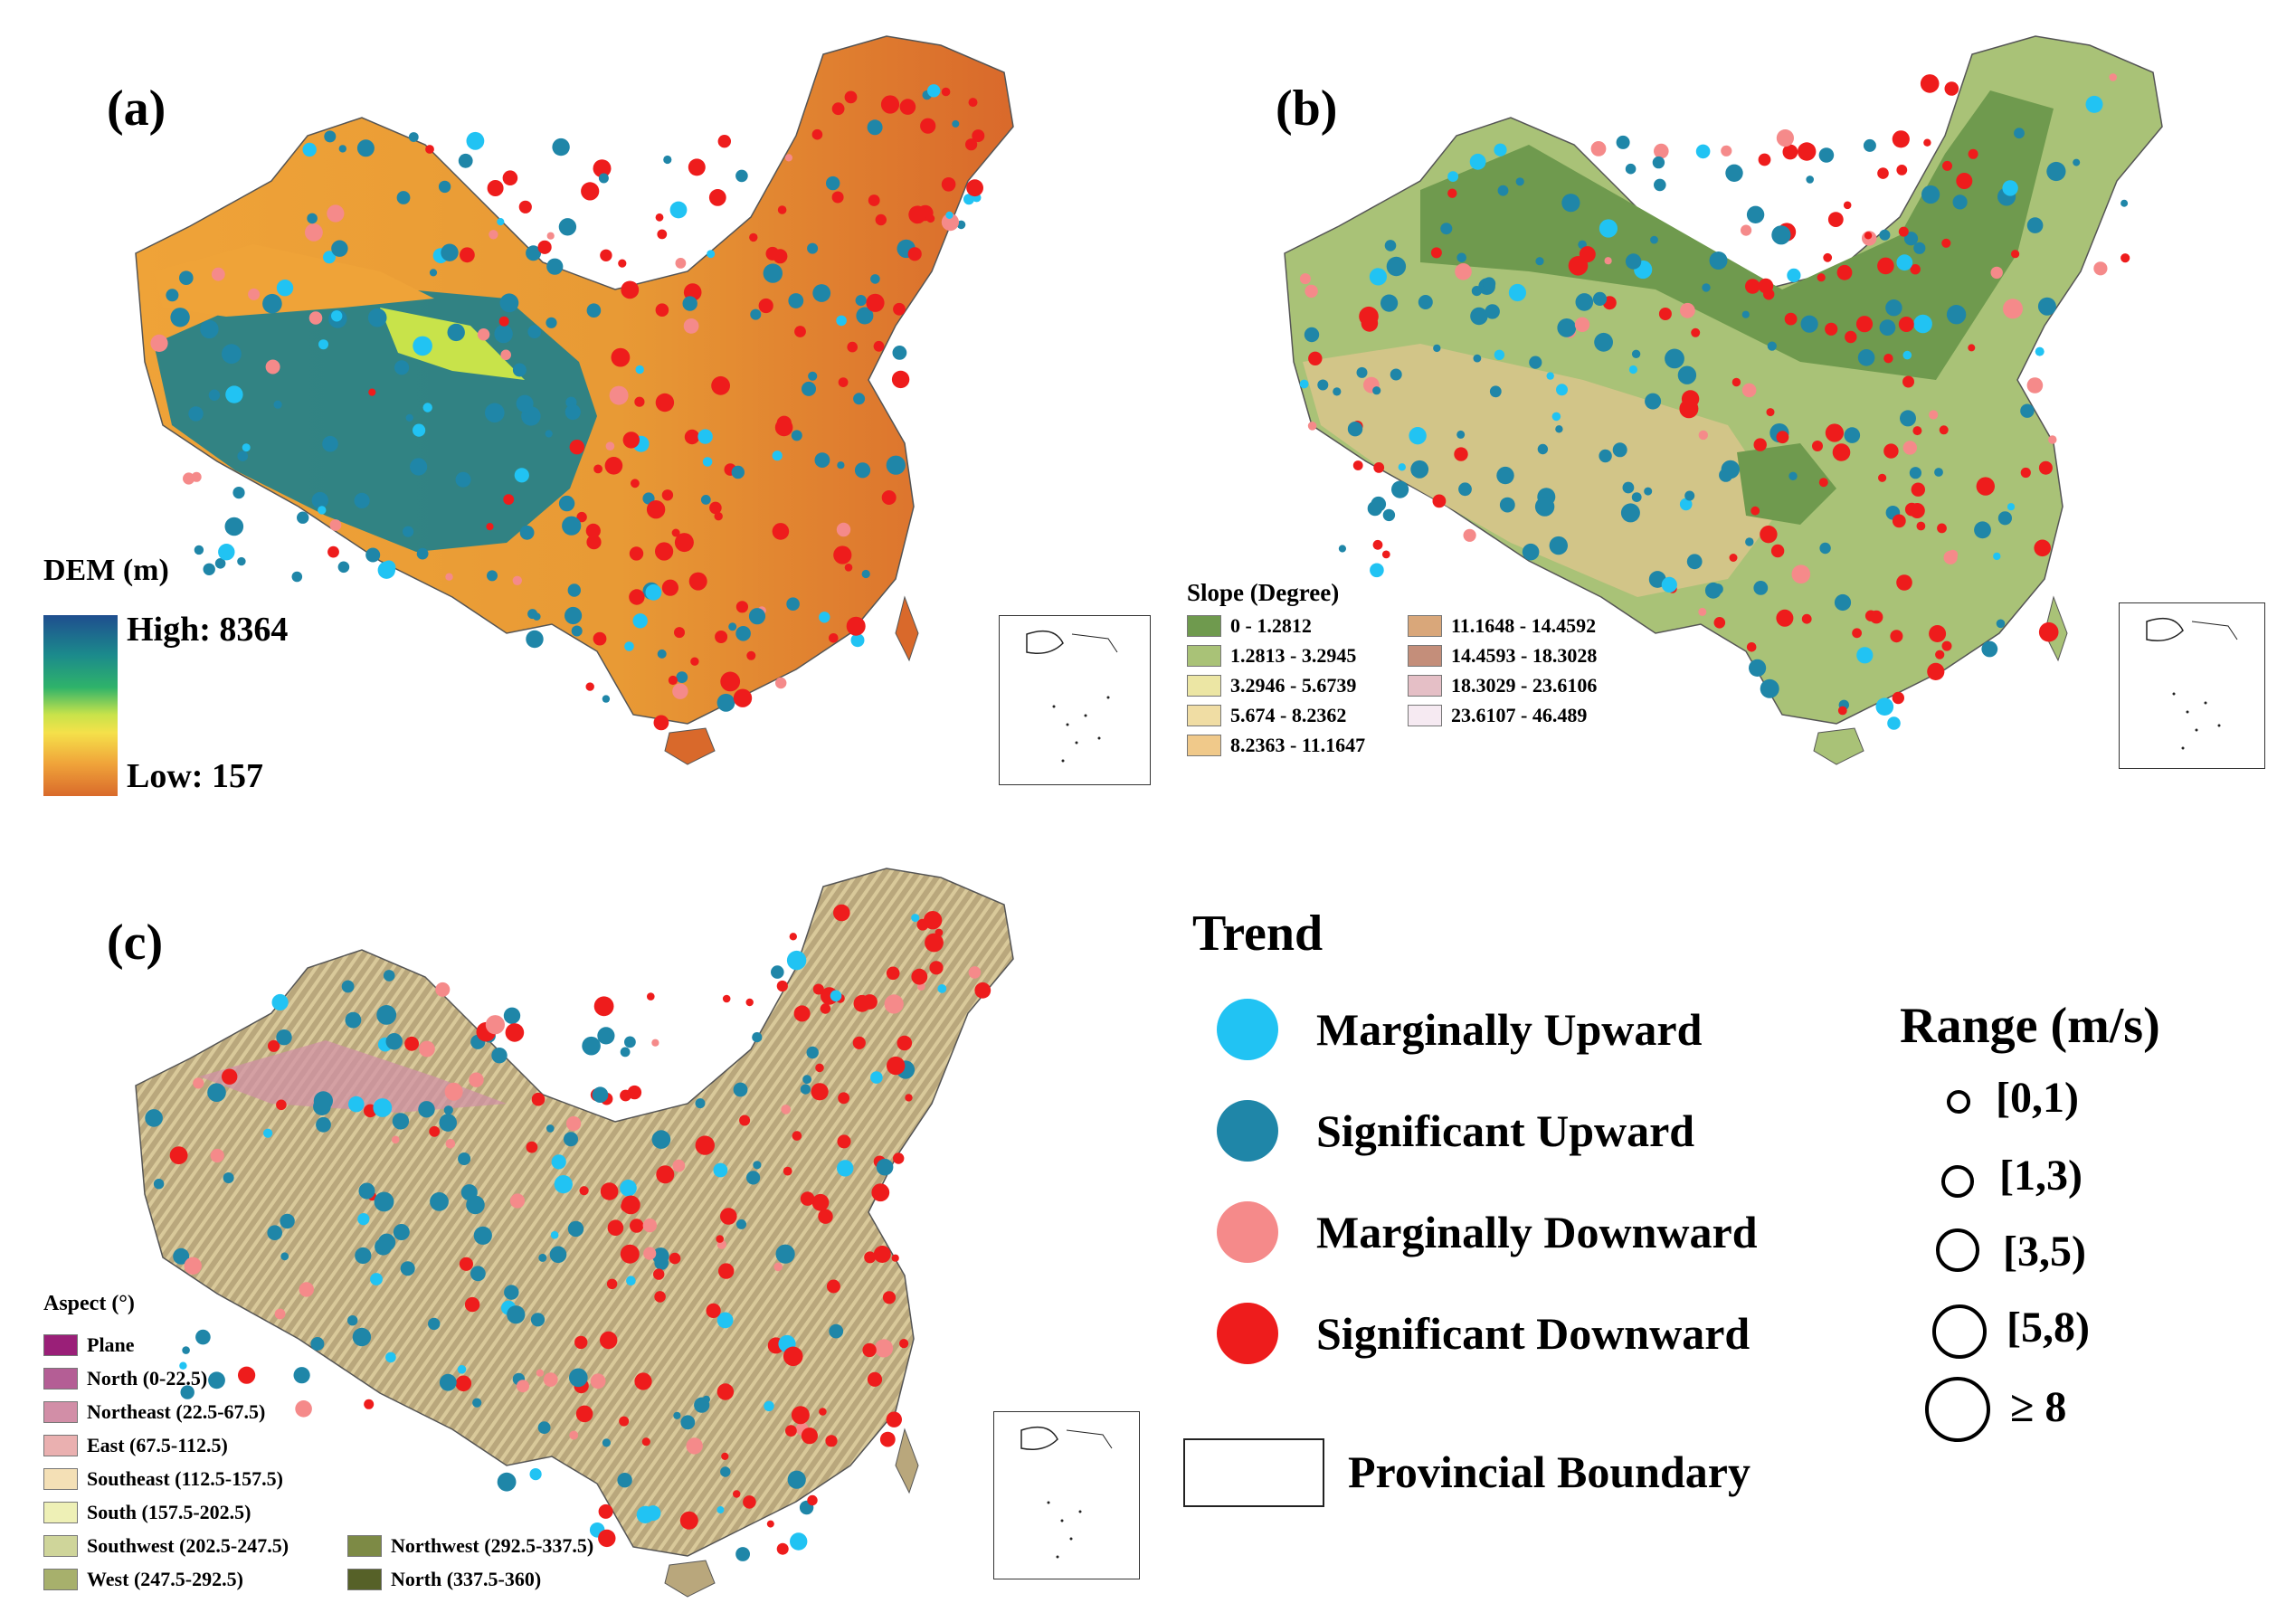 The width and height of the screenshot is (2296, 1603). Describe the element at coordinates (2037, 1098) in the screenshot. I see `range-label-0-1: [0,1)` at that location.